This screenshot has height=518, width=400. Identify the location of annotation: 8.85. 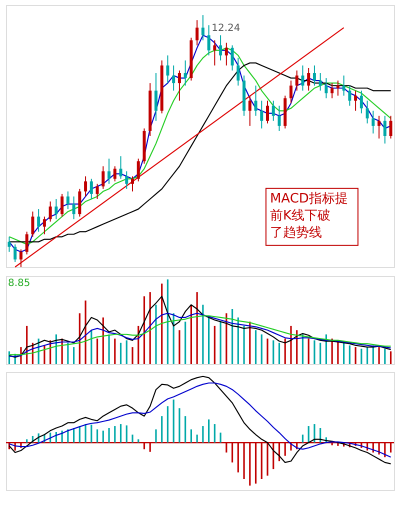
(19, 283).